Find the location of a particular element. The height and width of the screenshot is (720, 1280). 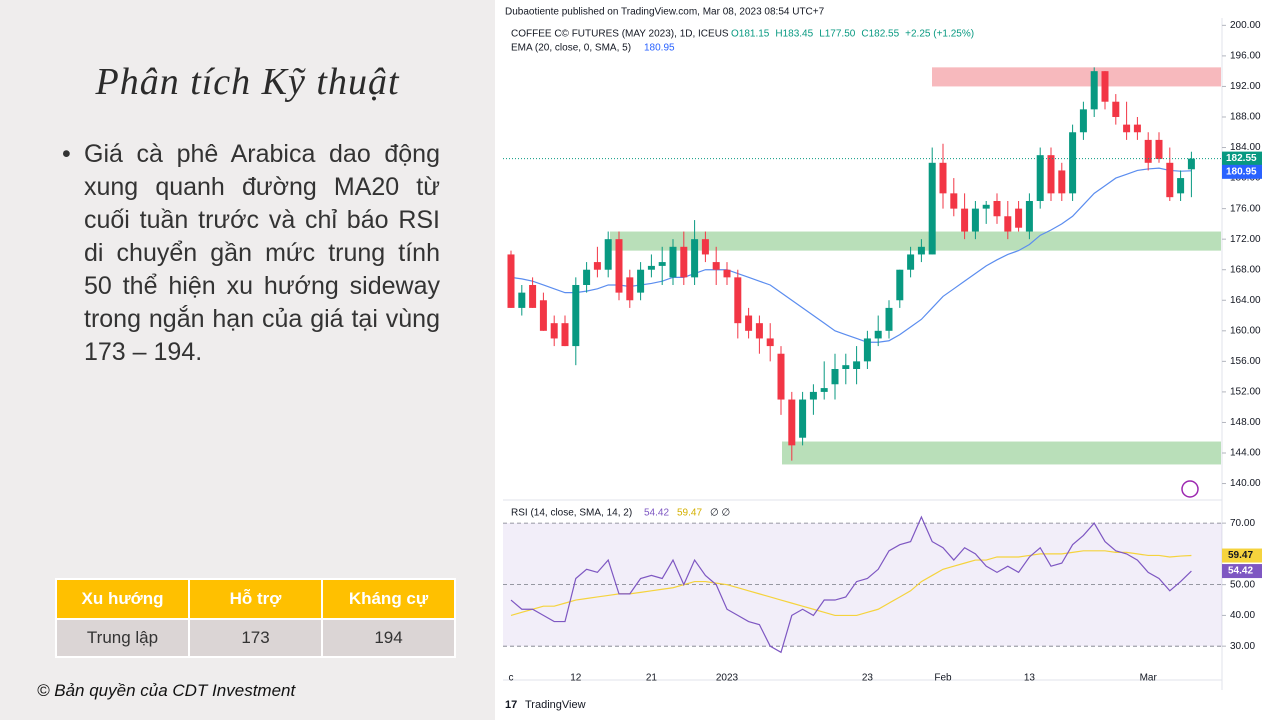

cell: Trung lập is located at coordinates (122, 638).